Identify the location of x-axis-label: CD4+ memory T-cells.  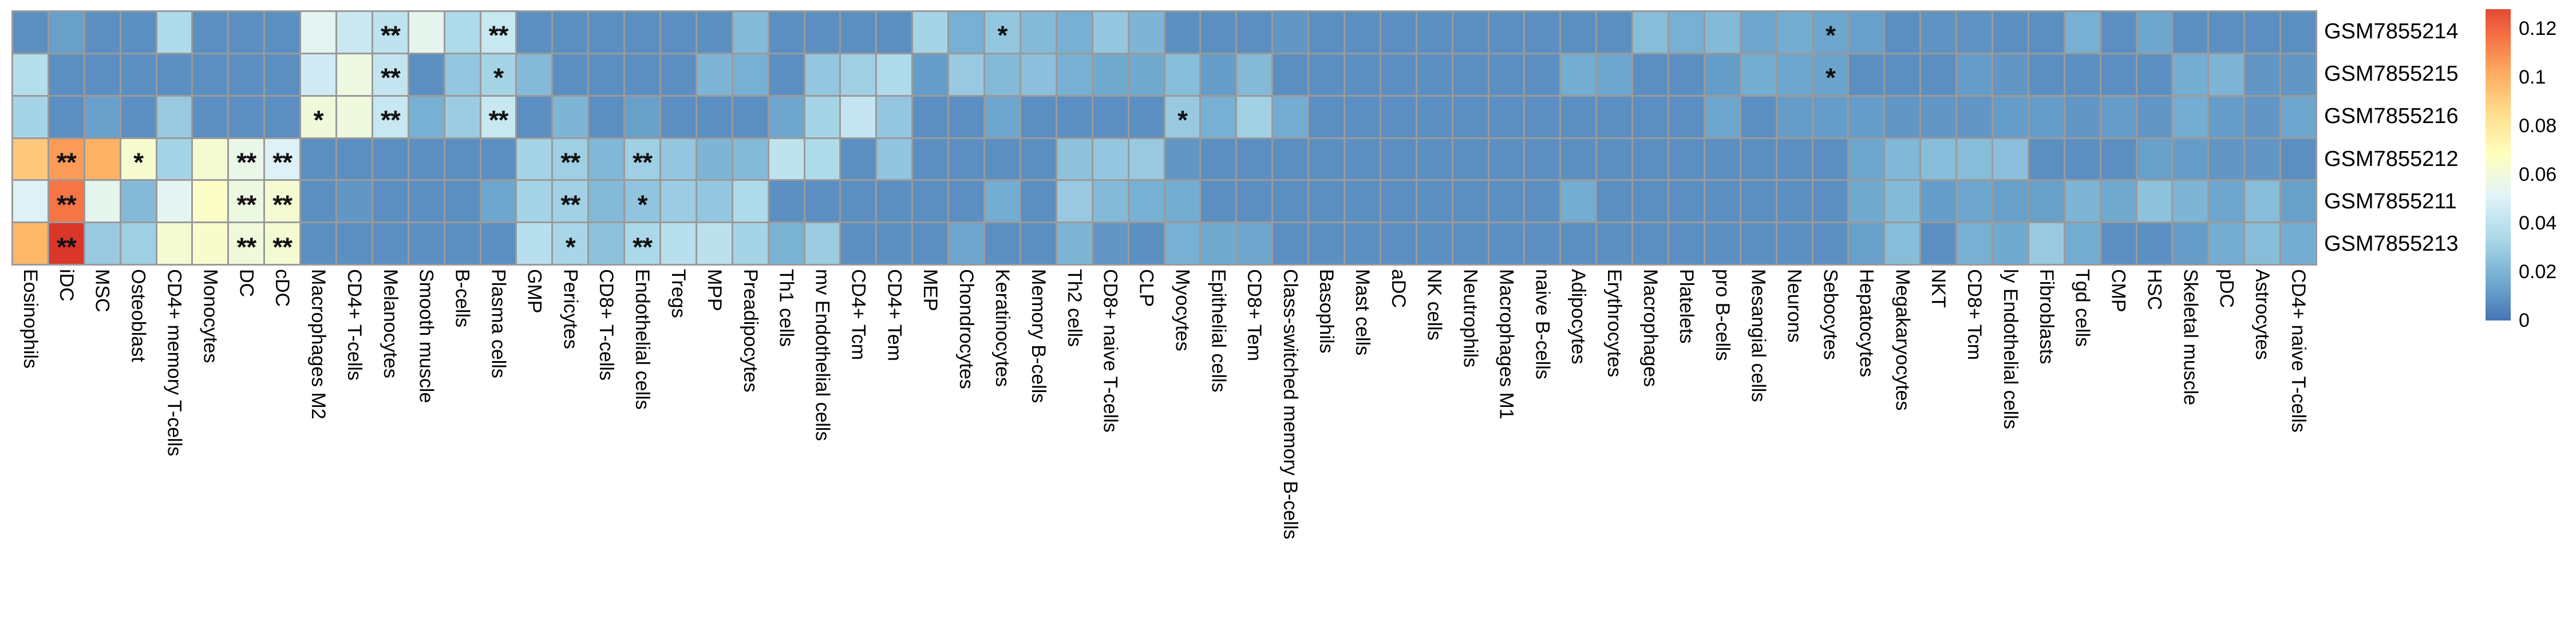
(174, 363).